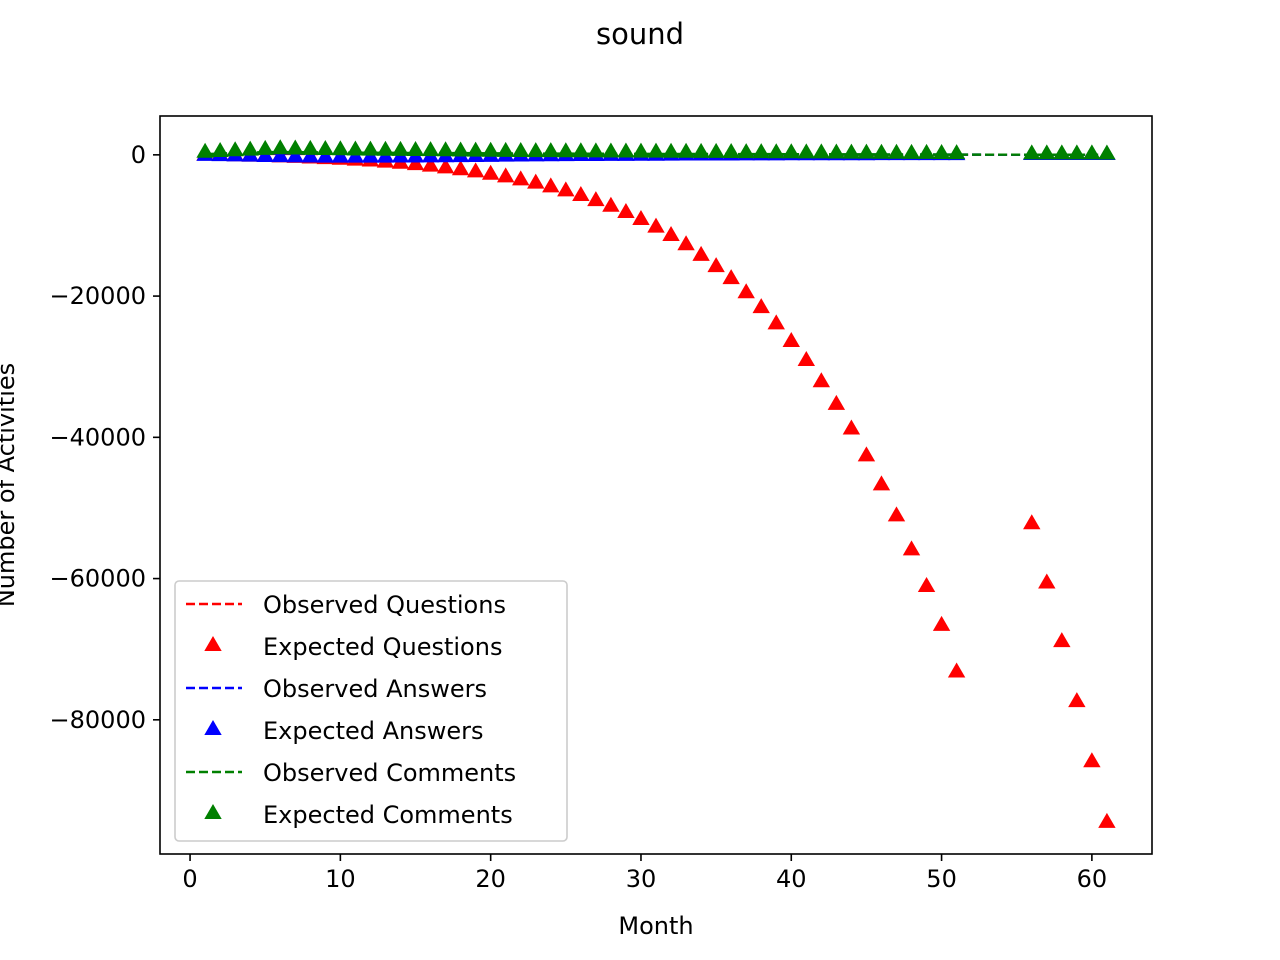  Describe the element at coordinates (1092, 879) in the screenshot. I see `x-tick-label: 60` at that location.